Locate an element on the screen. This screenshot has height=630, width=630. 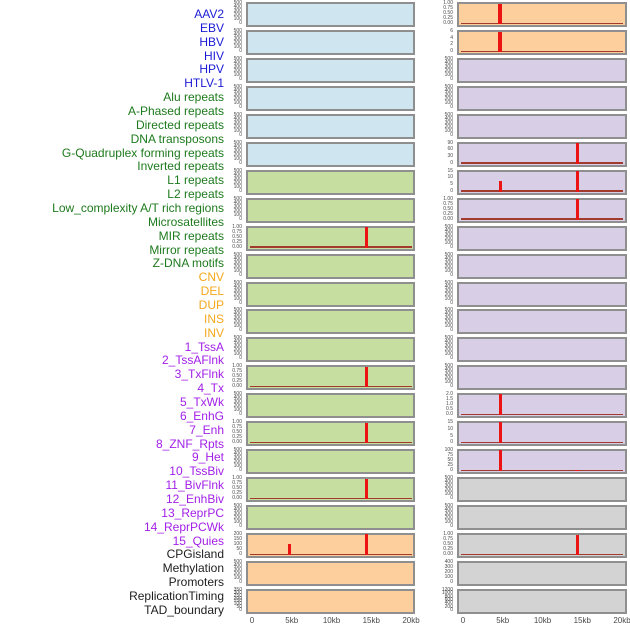
y-axis-ticks-del: 500 400 300 200 100 0 is located at coordinates (233, 572).